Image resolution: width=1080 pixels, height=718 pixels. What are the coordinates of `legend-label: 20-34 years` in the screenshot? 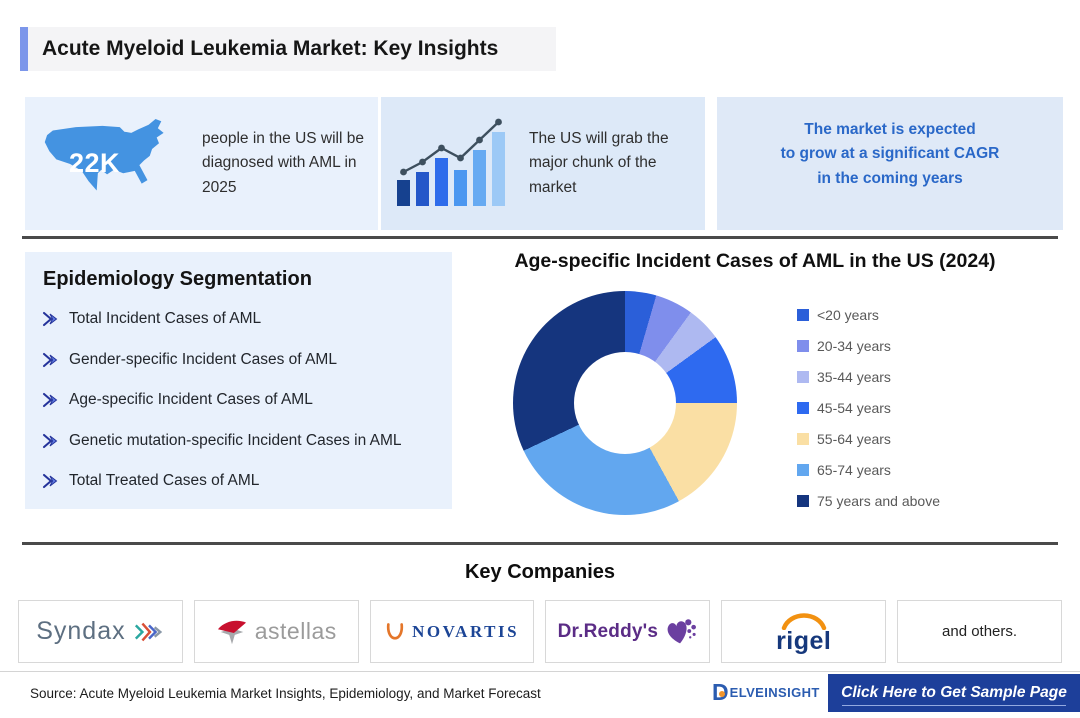 It's located at (854, 345).